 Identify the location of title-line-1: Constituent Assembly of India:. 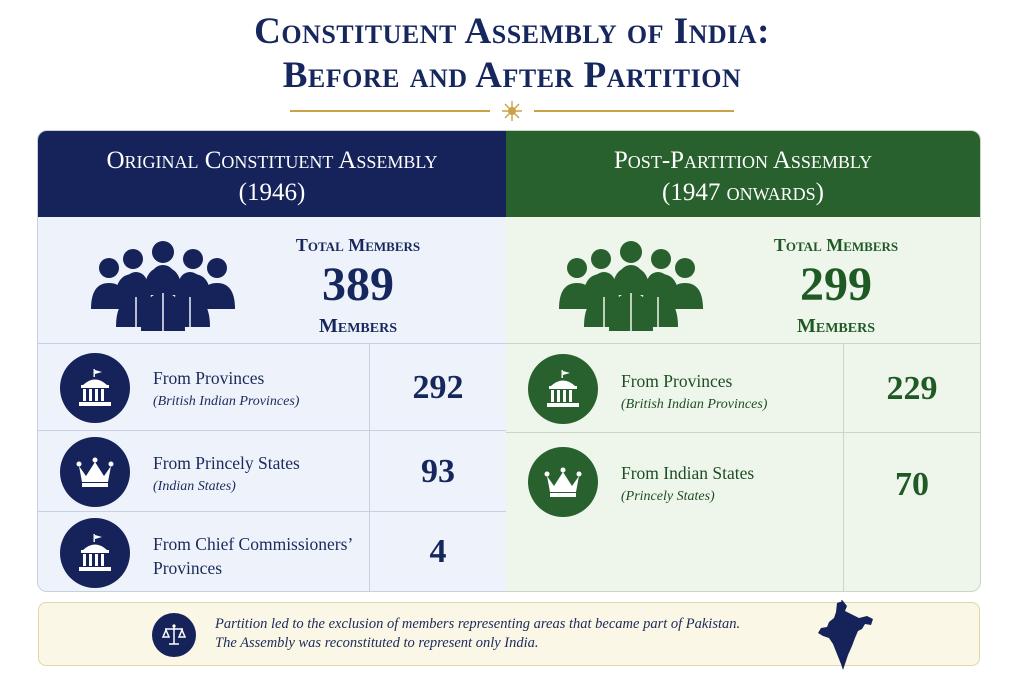
(512, 31).